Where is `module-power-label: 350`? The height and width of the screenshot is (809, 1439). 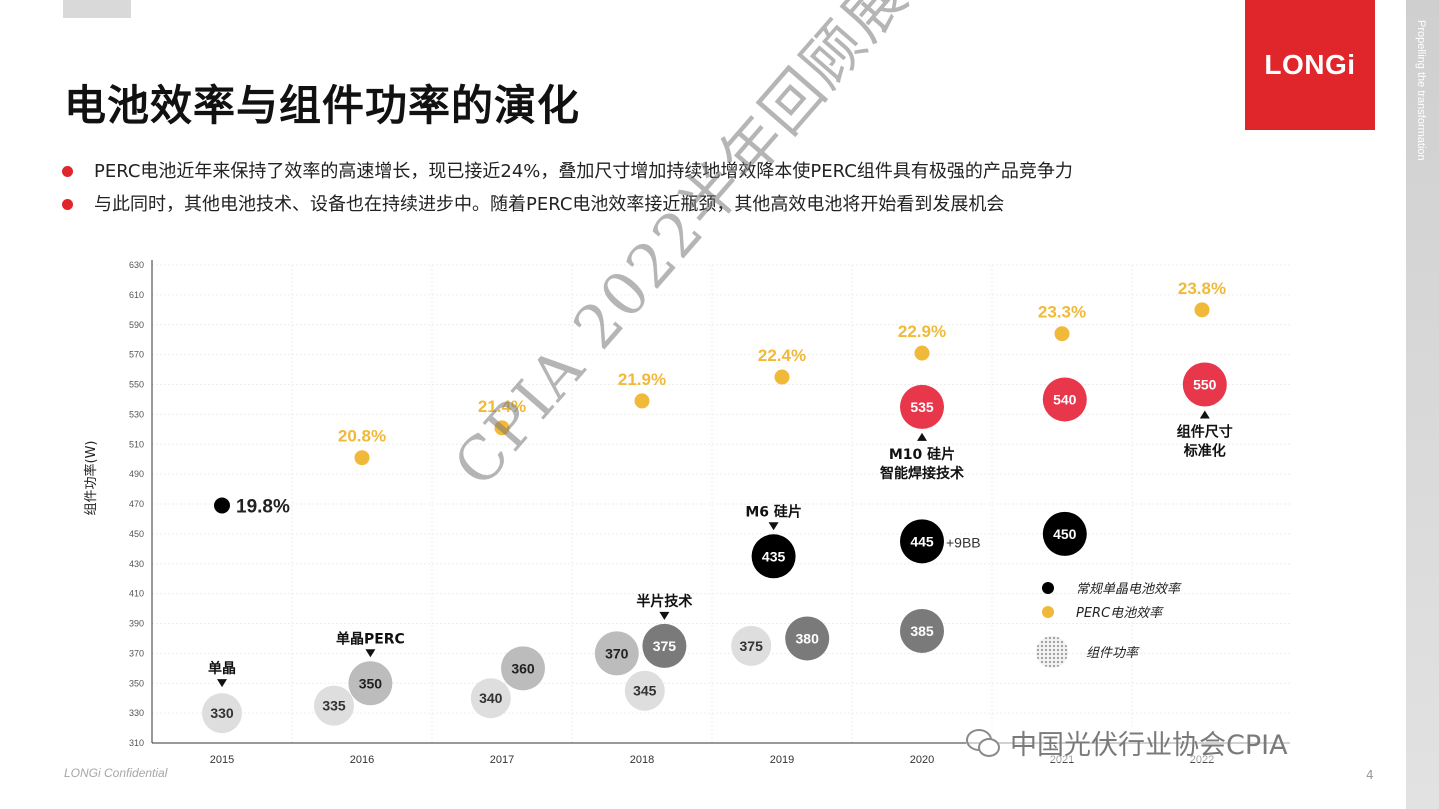
module-power-label: 350 is located at coordinates (371, 683).